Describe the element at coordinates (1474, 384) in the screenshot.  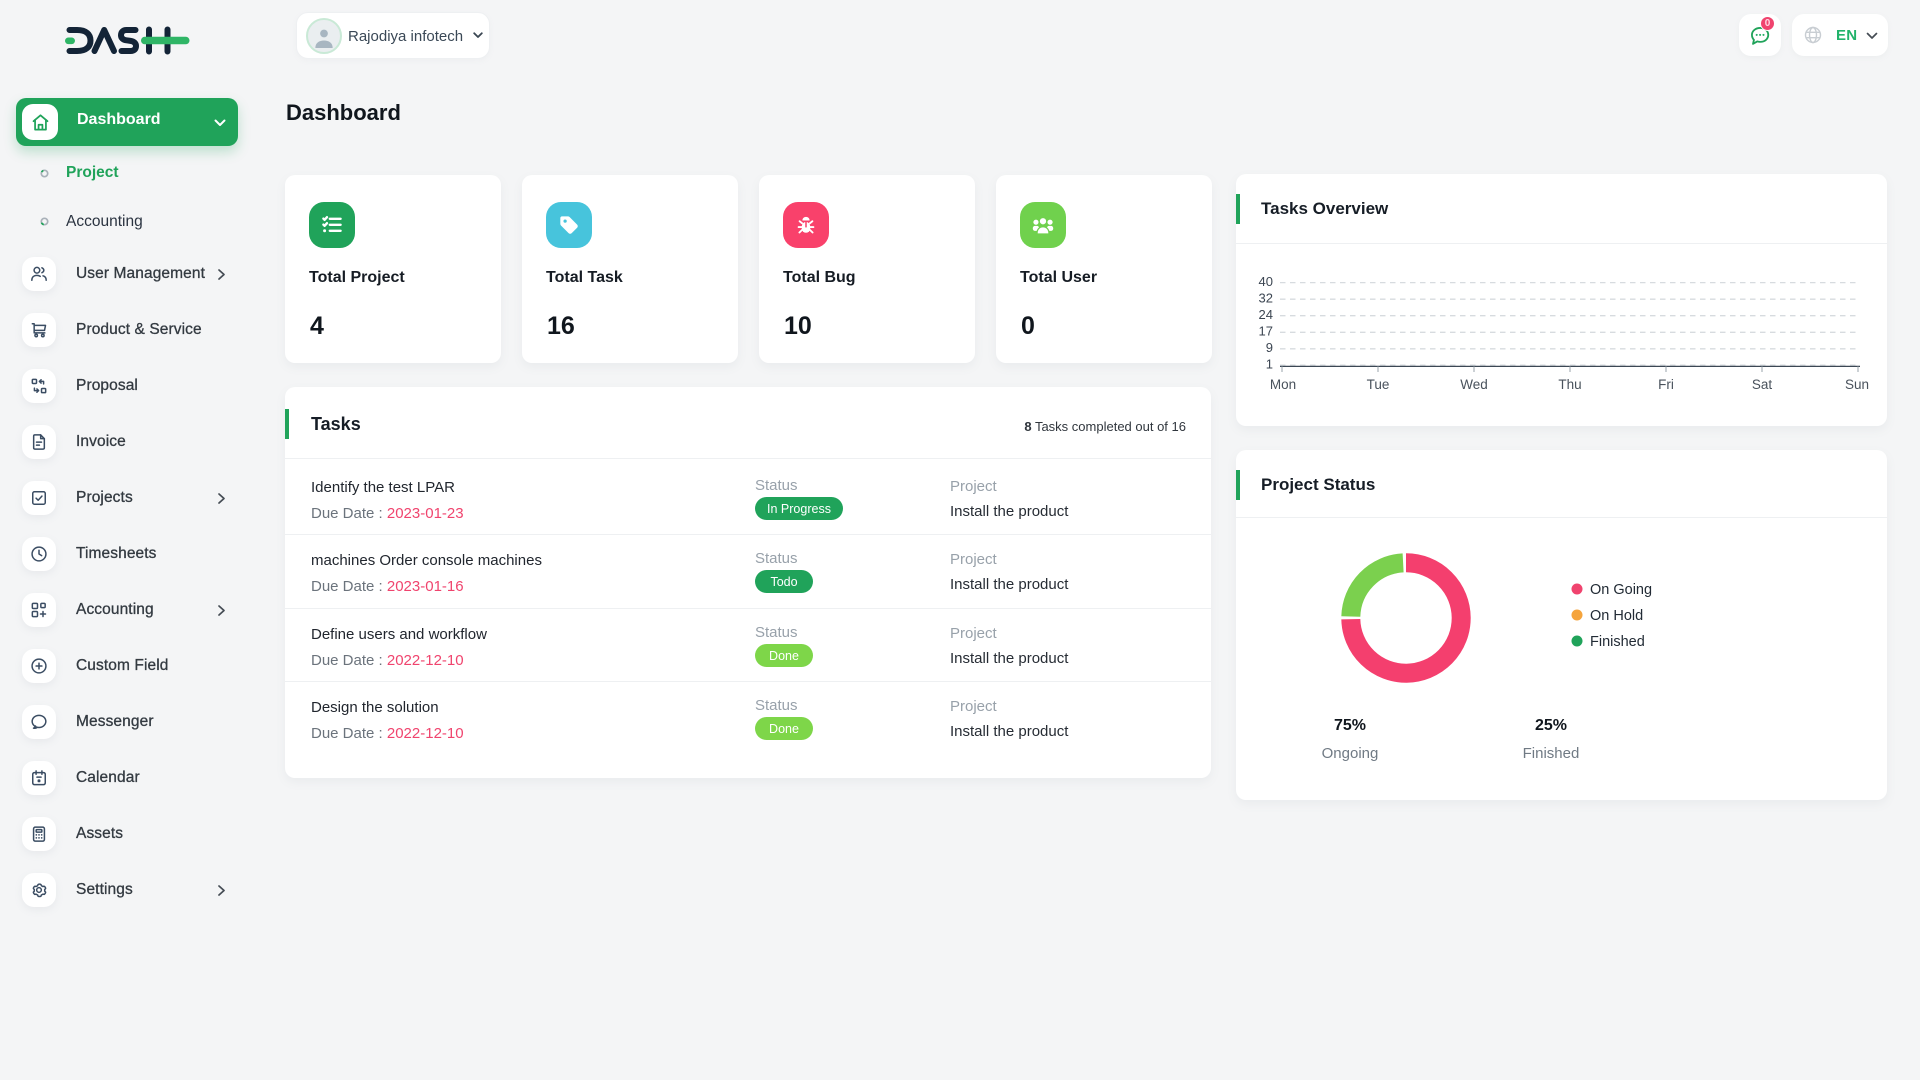
I see `svg-text: Wed` at that location.